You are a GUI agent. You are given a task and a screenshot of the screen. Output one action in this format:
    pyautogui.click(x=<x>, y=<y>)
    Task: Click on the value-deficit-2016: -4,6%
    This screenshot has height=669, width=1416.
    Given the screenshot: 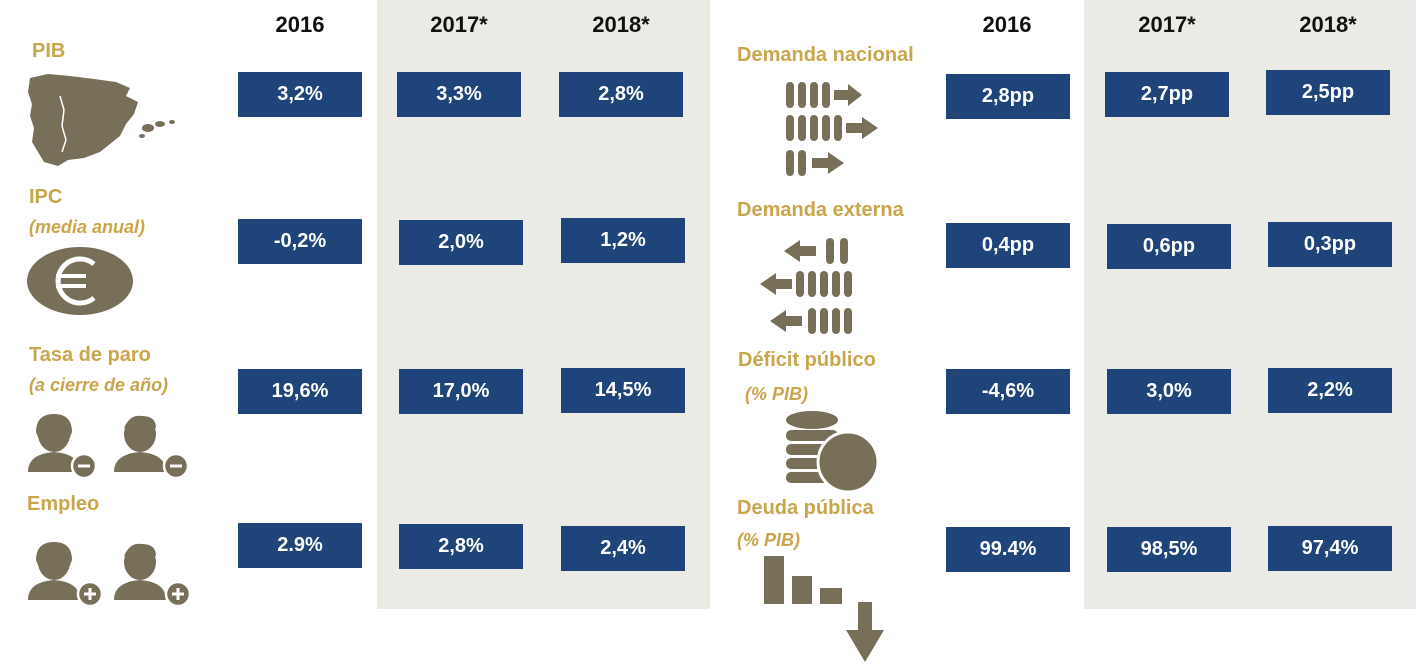 What is the action you would take?
    pyautogui.click(x=1008, y=391)
    